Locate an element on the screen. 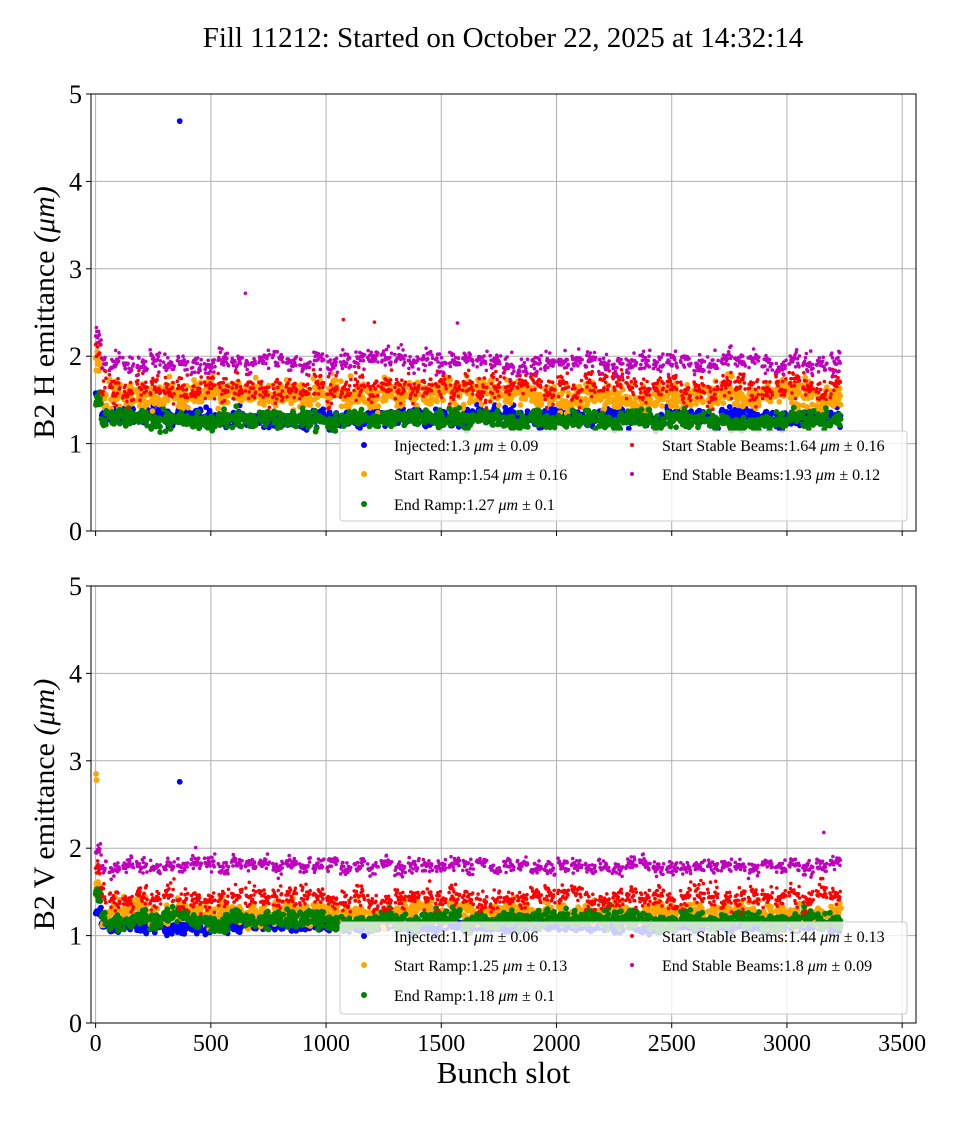 This screenshot has width=960, height=1125. data-point-injected is located at coordinates (730, 407).